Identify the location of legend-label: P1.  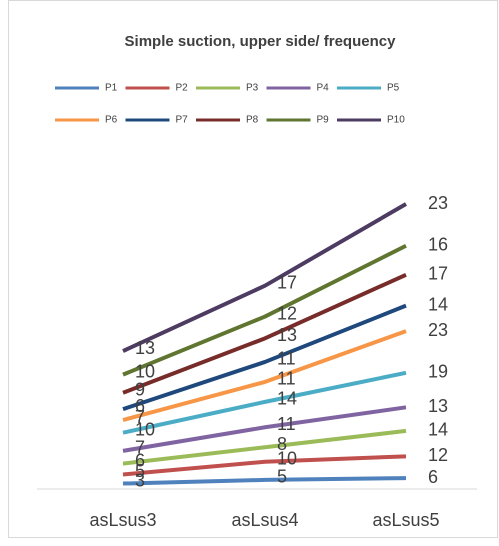
(111, 88).